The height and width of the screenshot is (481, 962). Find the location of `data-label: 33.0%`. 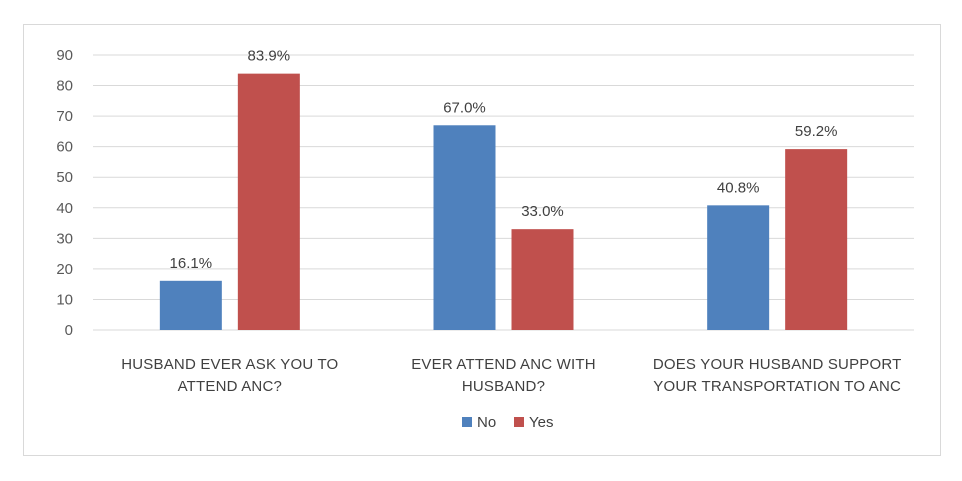

data-label: 33.0% is located at coordinates (542, 211).